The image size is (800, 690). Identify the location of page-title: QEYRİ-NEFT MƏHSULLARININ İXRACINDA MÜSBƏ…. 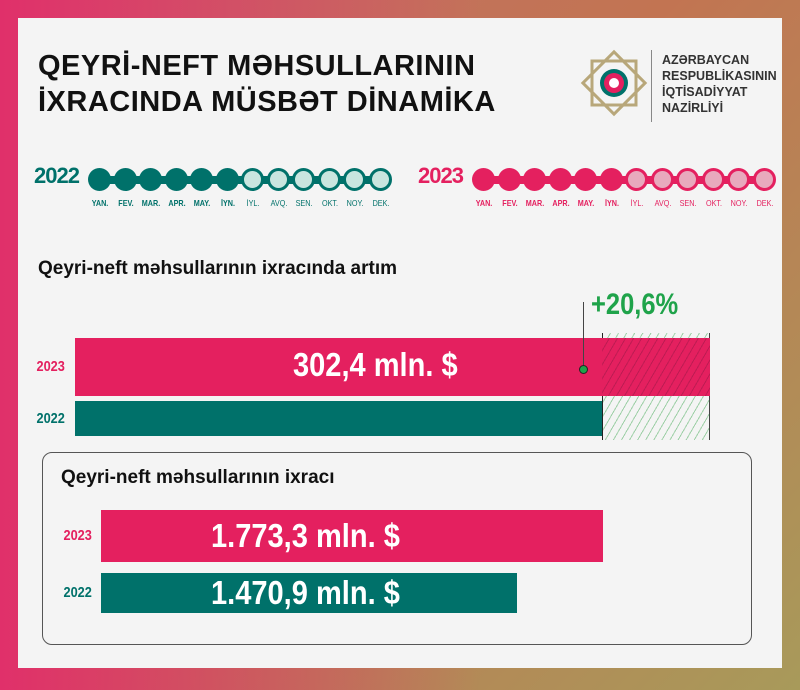
(267, 84).